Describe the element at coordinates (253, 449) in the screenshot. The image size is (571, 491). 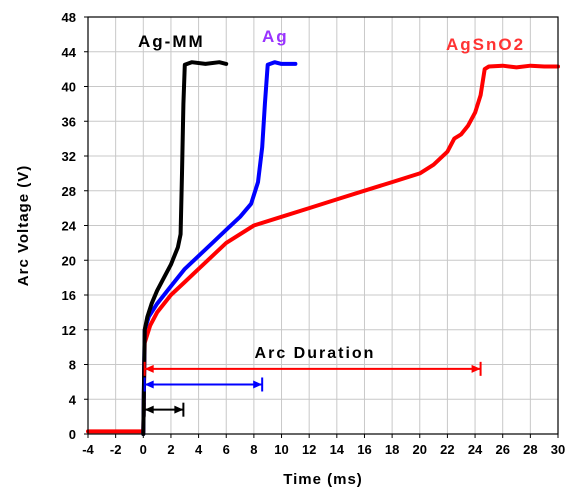
I see `x-tick-label: 8` at that location.